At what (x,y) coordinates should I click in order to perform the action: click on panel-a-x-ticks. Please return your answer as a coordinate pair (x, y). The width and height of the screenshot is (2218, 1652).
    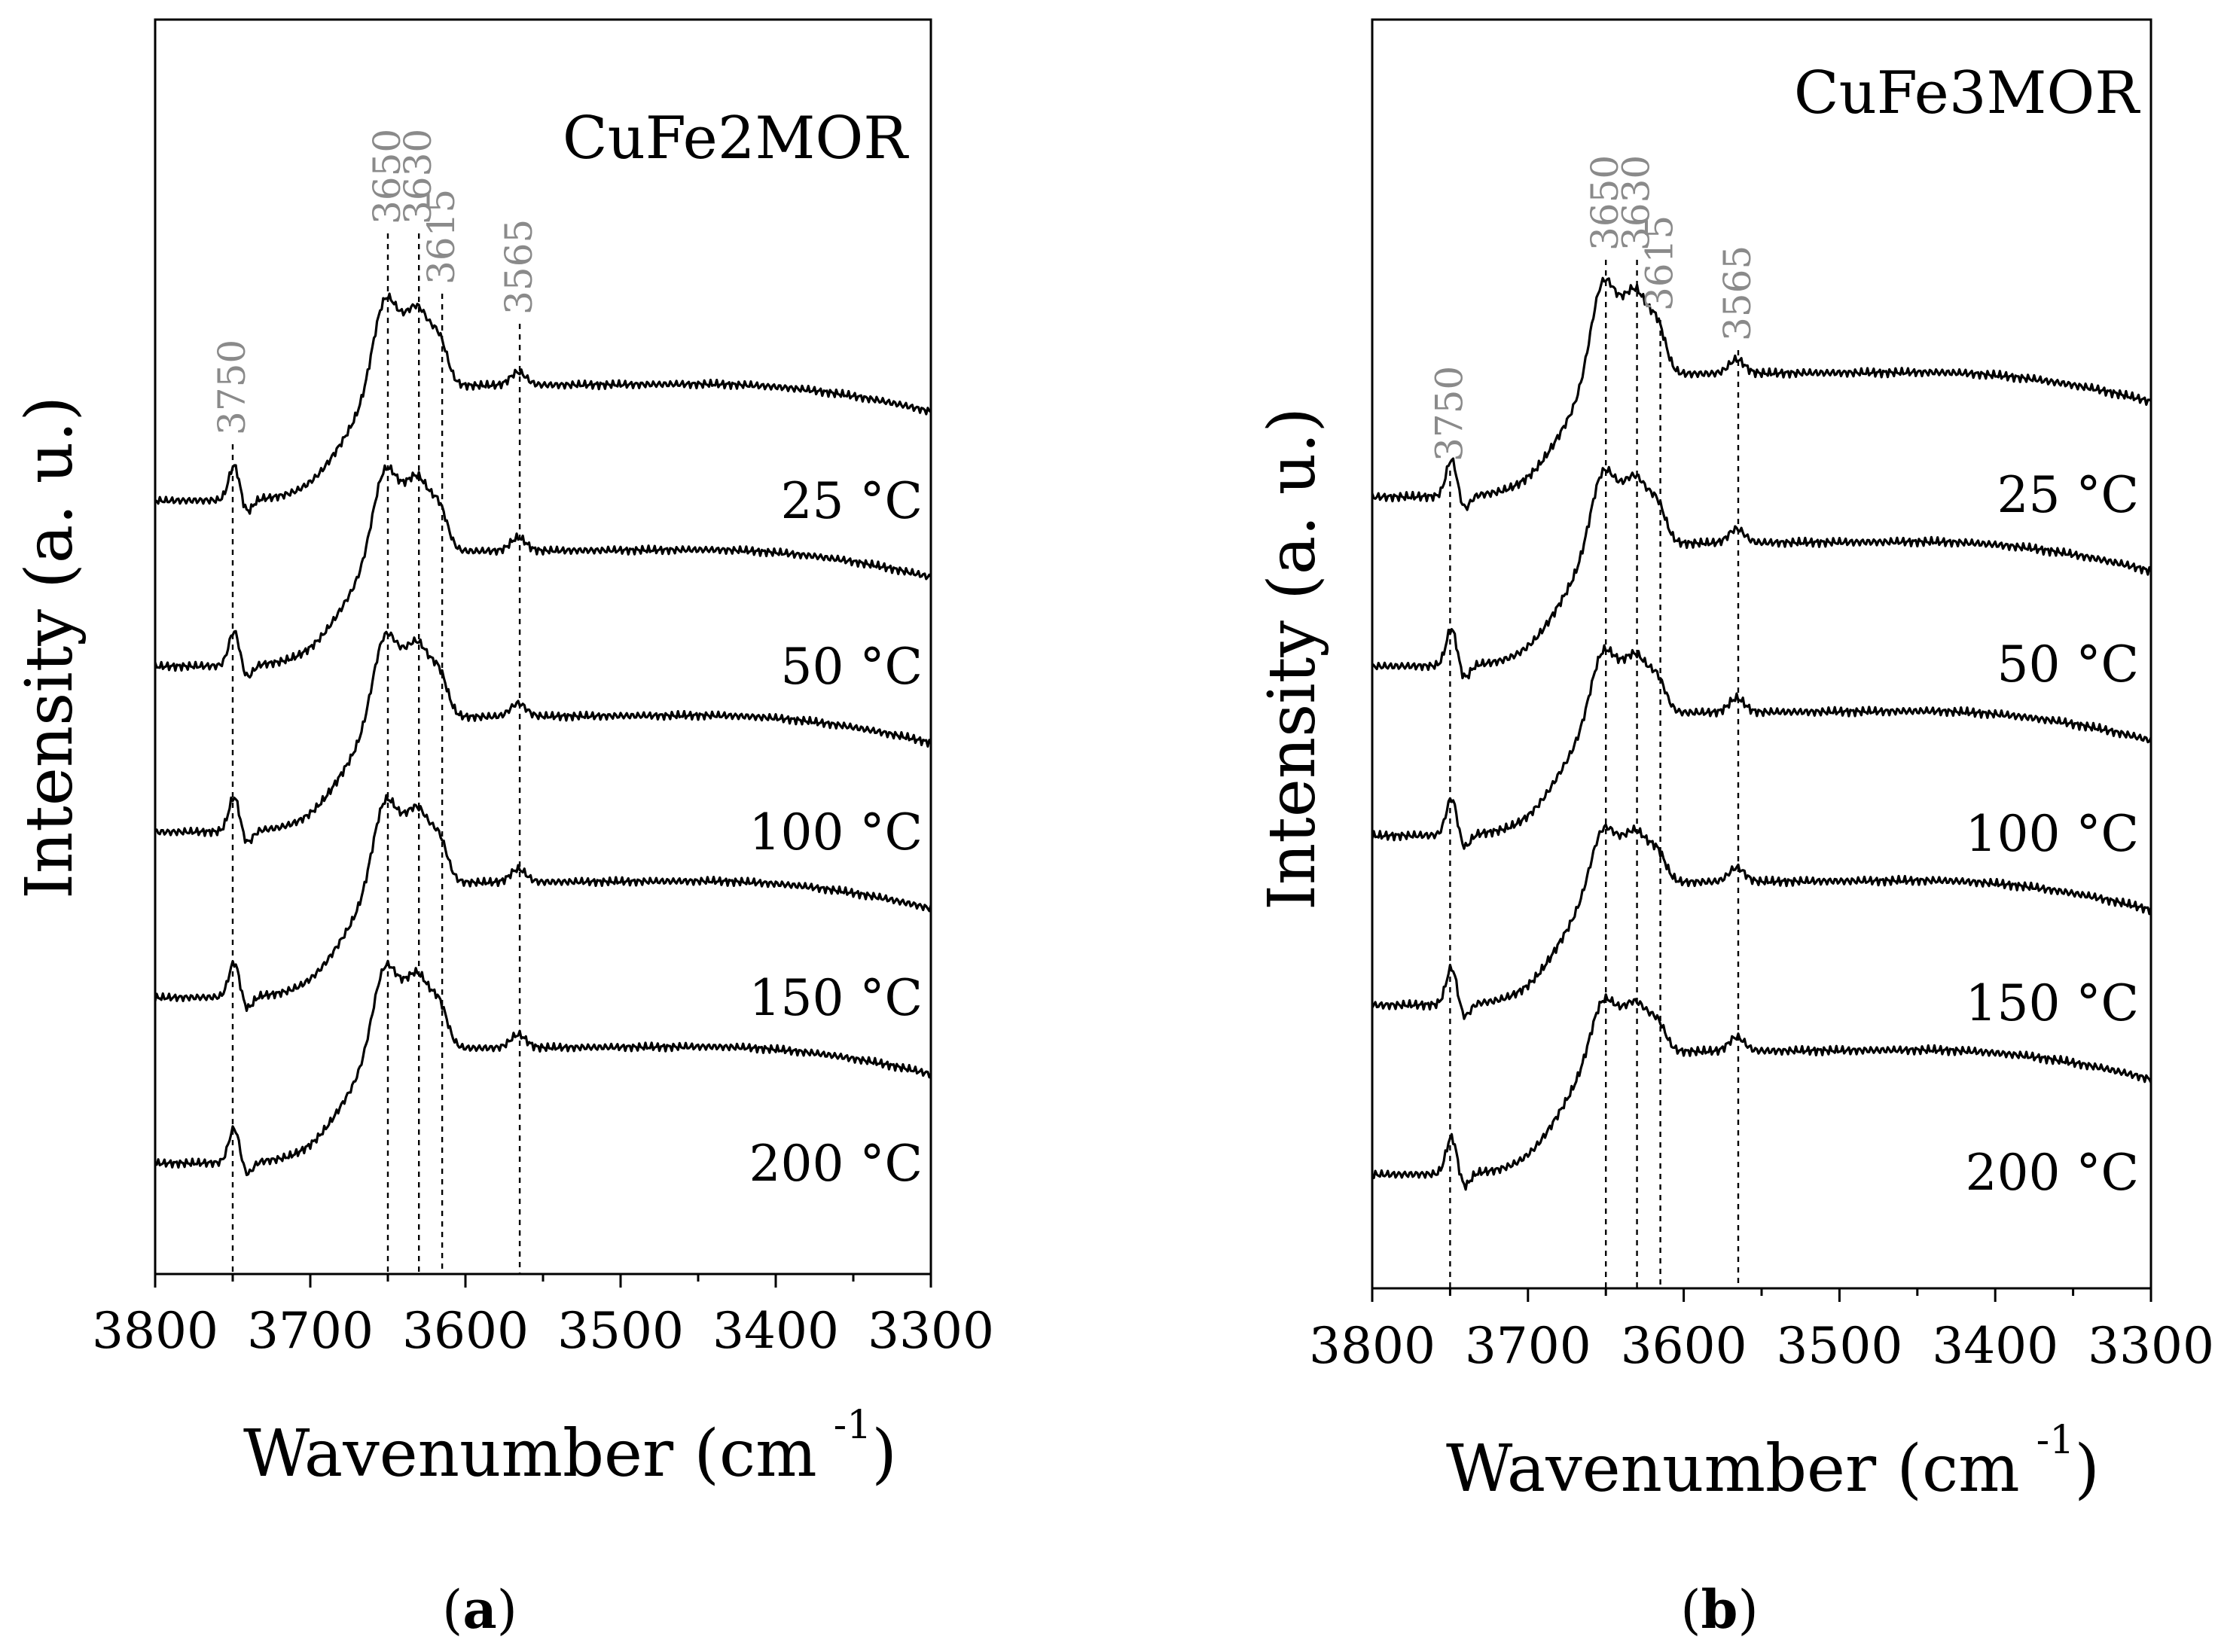
    Looking at the image, I should click on (543, 1281).